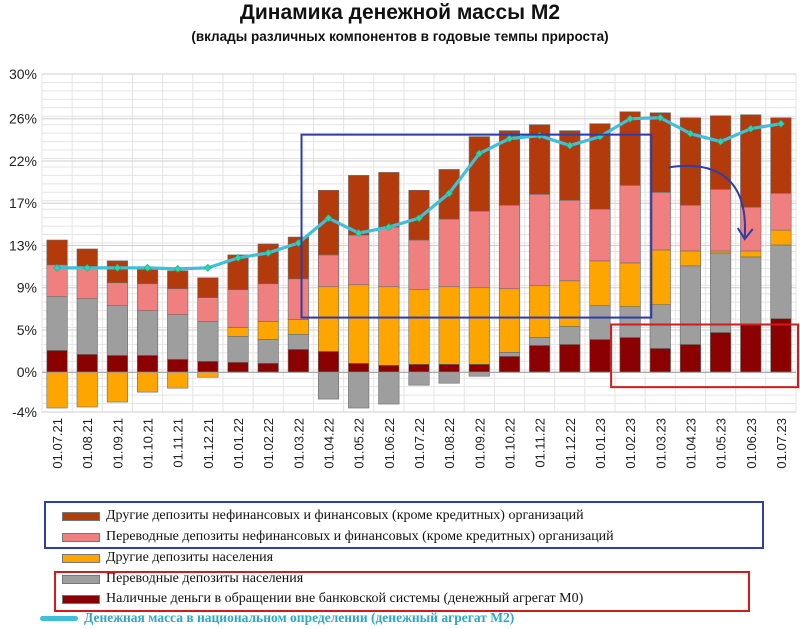  What do you see at coordinates (600, 443) in the screenshot?
I see `x-tick-label: 01.01.23` at bounding box center [600, 443].